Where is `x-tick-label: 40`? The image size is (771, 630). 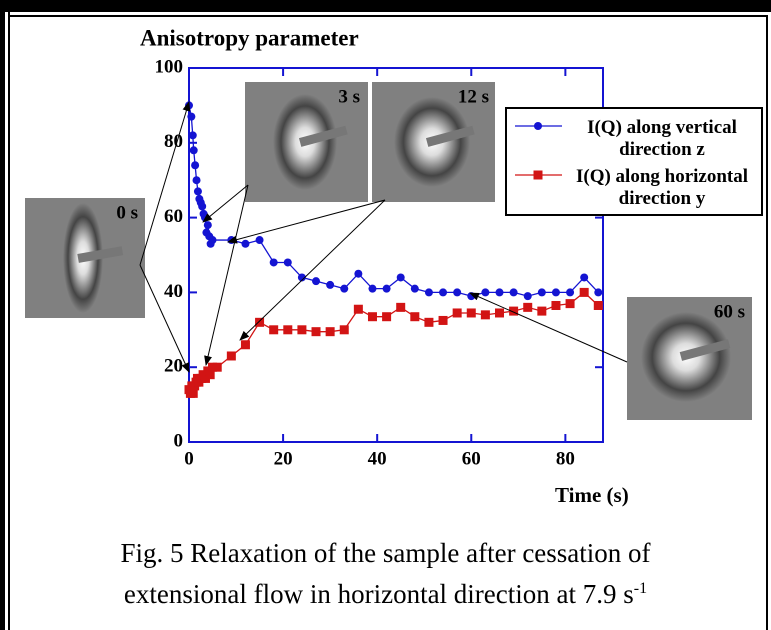 x-tick-label: 40 is located at coordinates (377, 458).